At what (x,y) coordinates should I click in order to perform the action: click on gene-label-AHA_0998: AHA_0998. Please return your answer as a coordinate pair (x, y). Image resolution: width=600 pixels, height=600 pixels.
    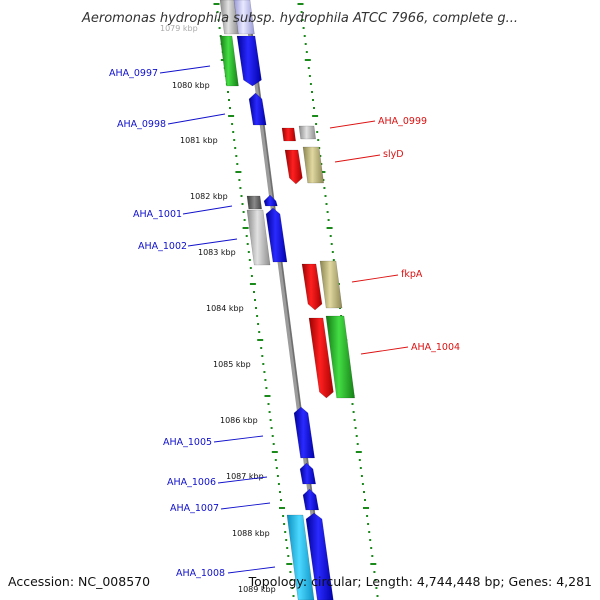
    Looking at the image, I should click on (141, 124).